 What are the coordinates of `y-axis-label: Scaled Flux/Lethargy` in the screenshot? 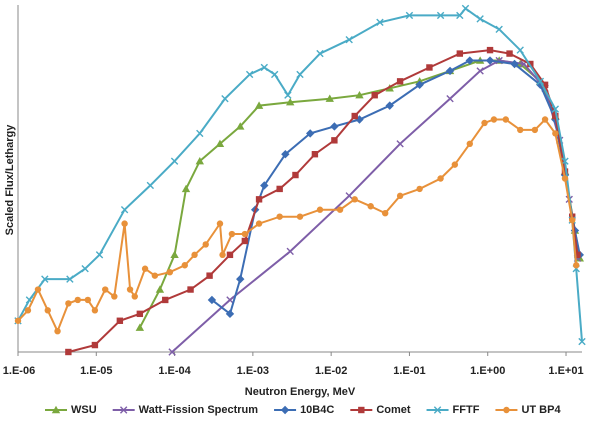 It's located at (10, 180).